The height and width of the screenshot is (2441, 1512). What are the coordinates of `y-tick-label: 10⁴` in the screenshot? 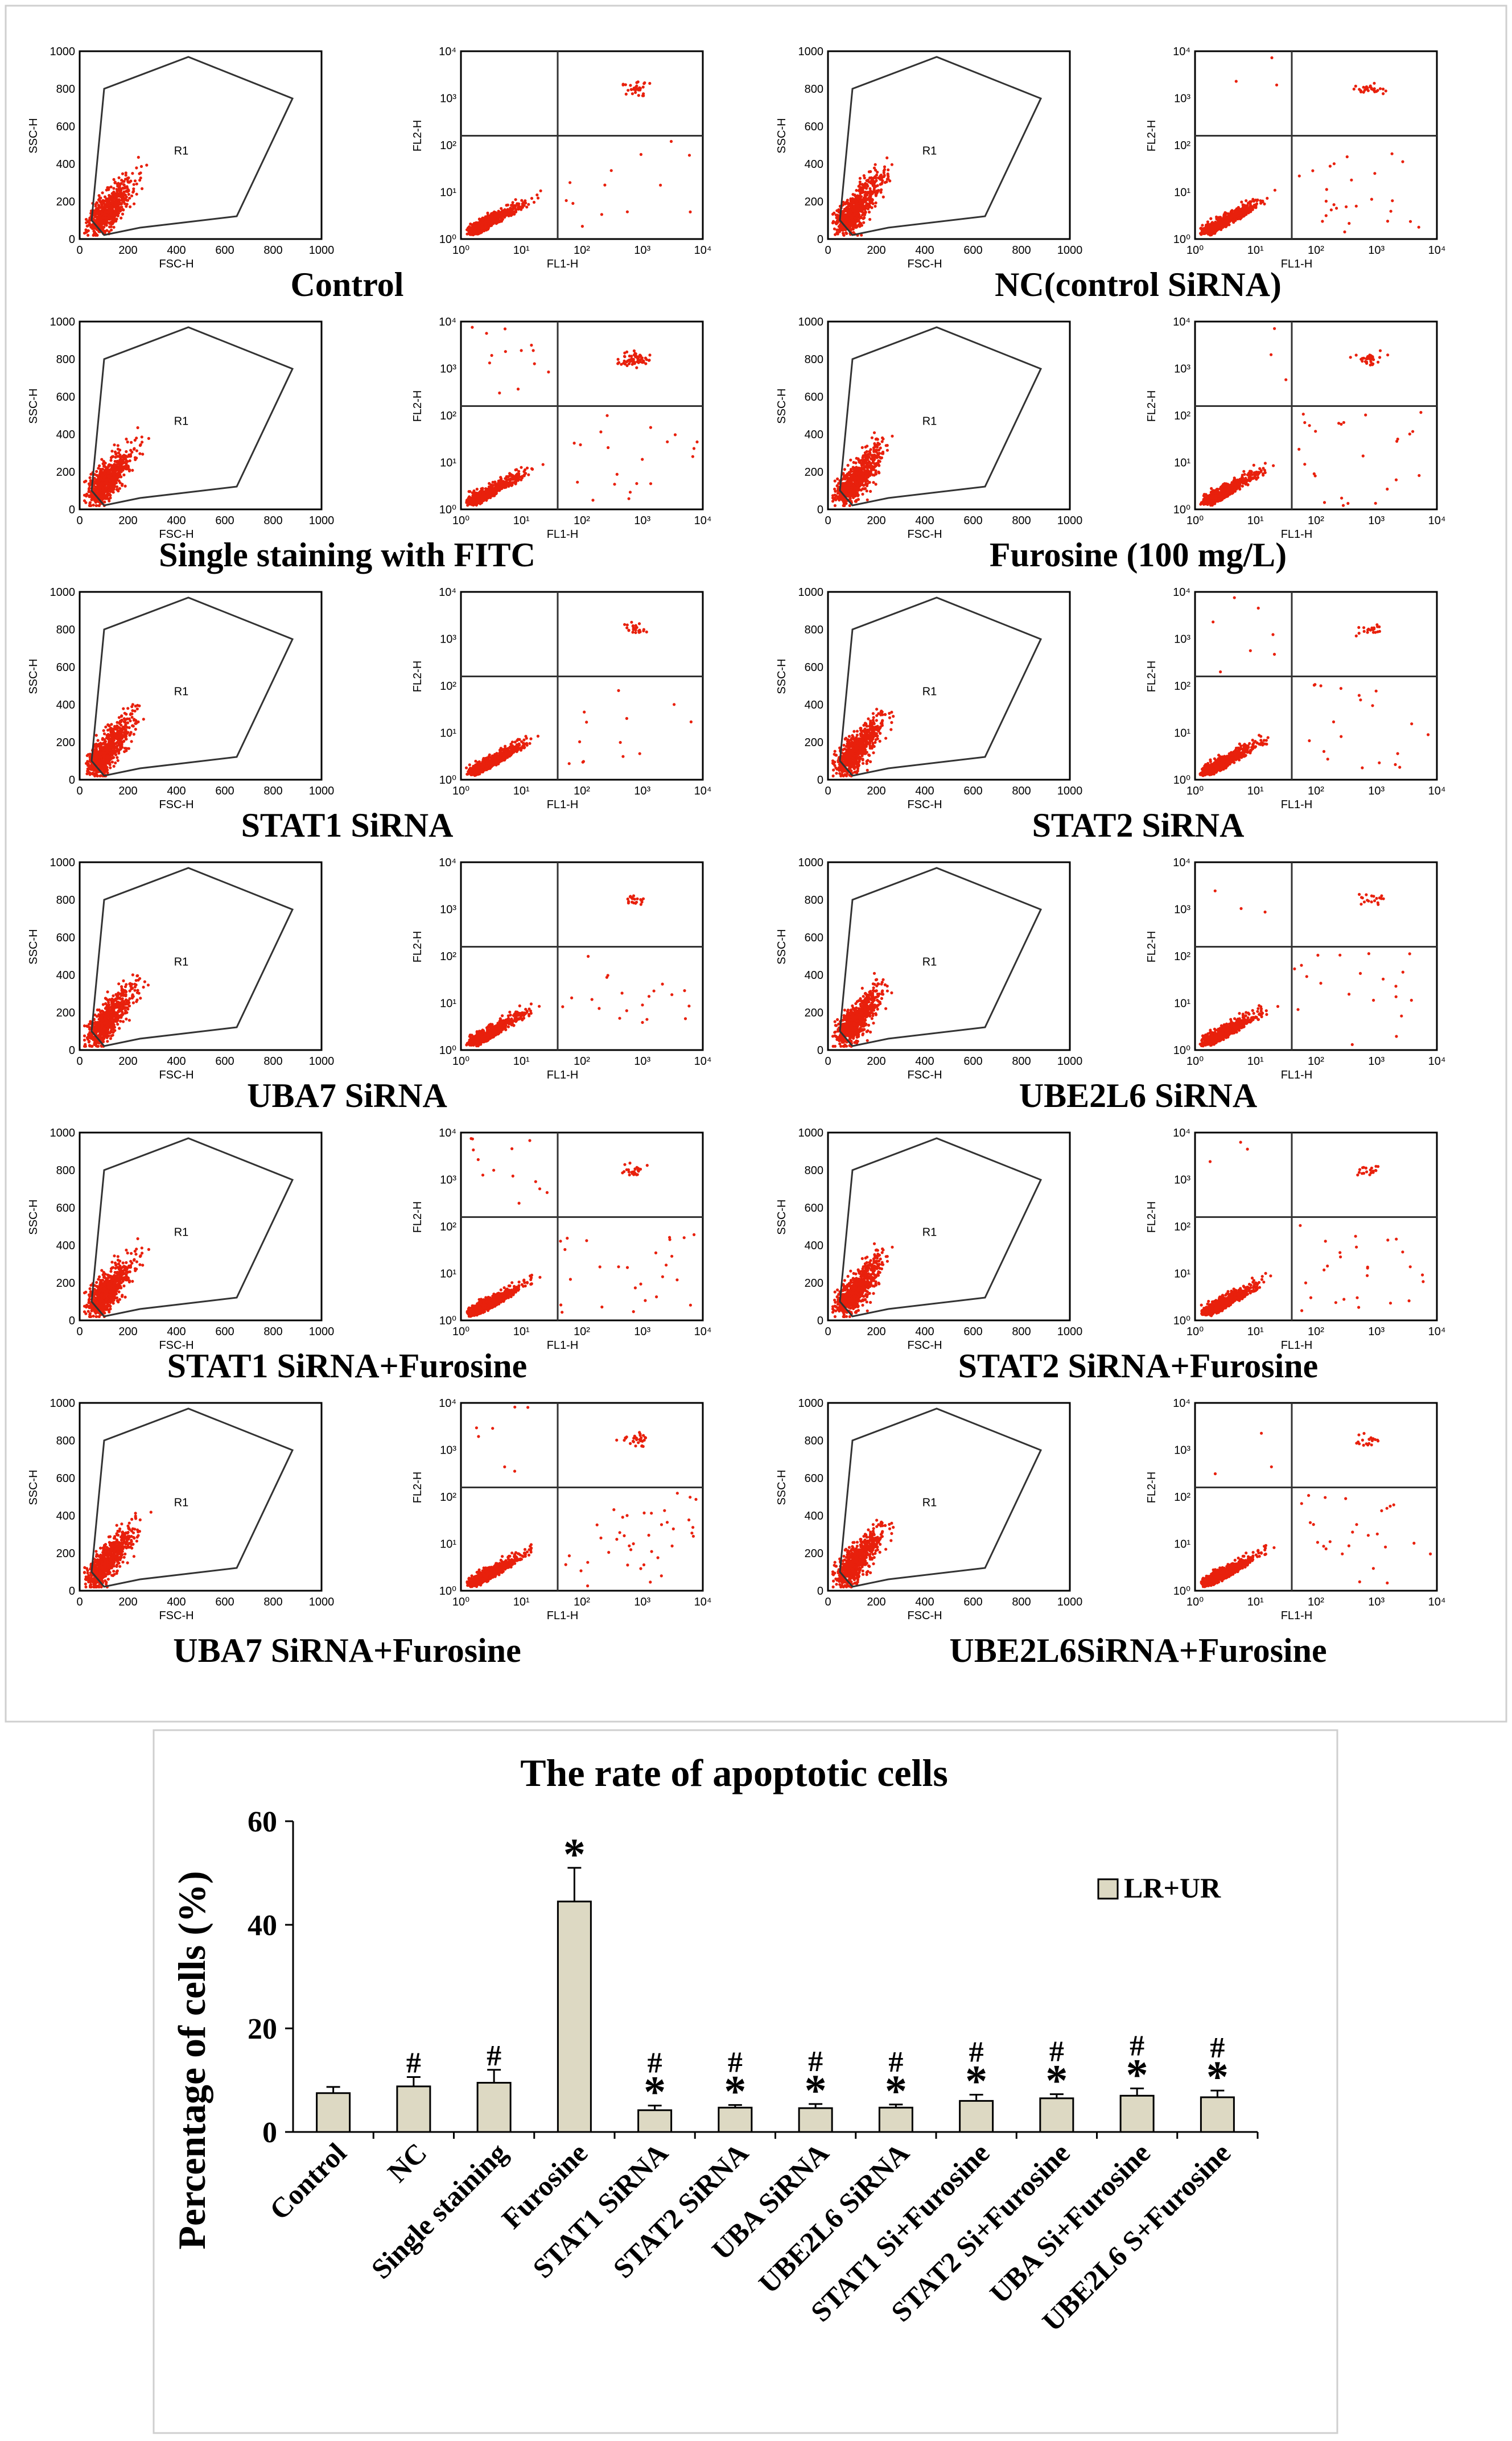 It's located at (1181, 52).